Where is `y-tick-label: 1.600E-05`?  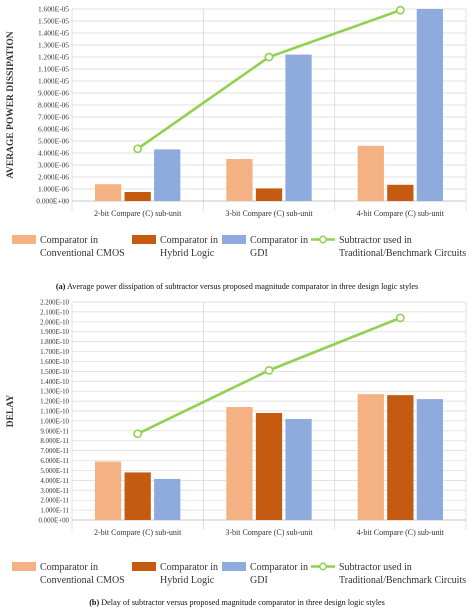 y-tick-label: 1.600E-05 is located at coordinates (53, 9).